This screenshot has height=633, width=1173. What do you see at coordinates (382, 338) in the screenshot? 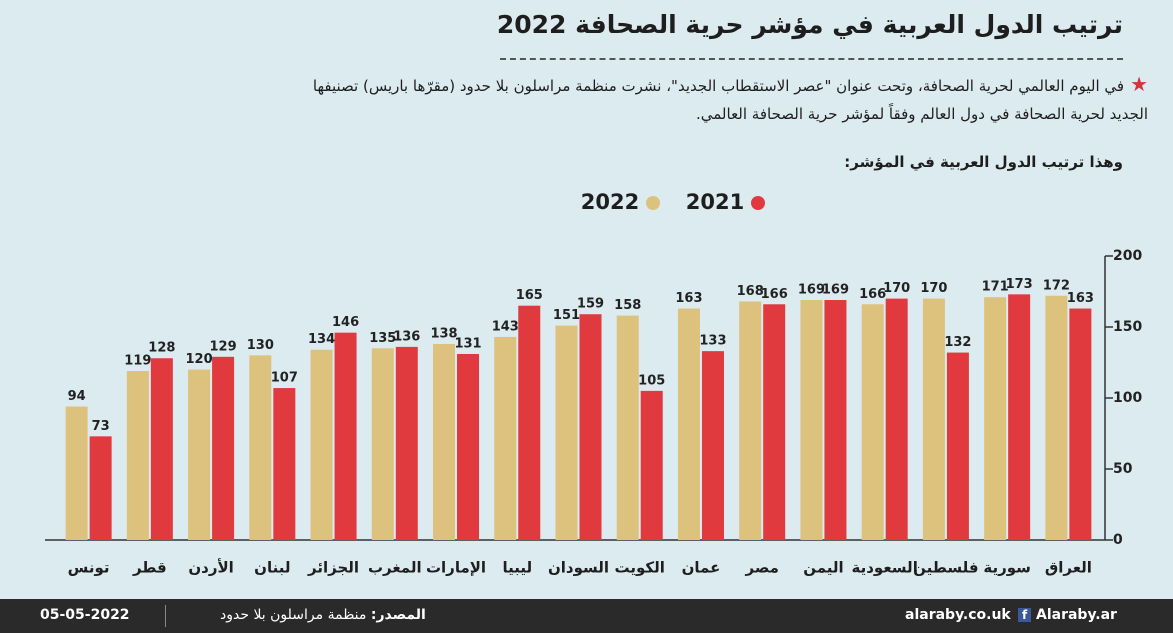
I see `value-label: 135` at bounding box center [382, 338].